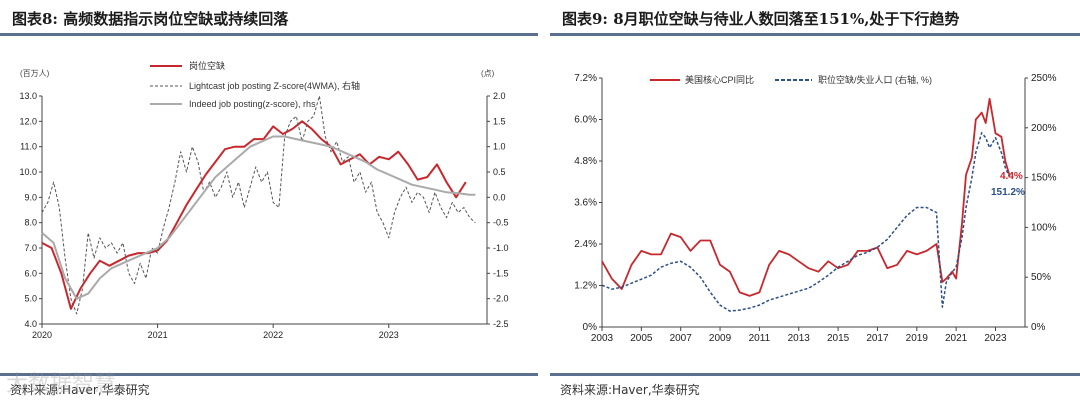 The width and height of the screenshot is (1080, 401). Describe the element at coordinates (630, 390) in the screenshot. I see `right-source: 资料来源:Haver,华泰研究` at that location.